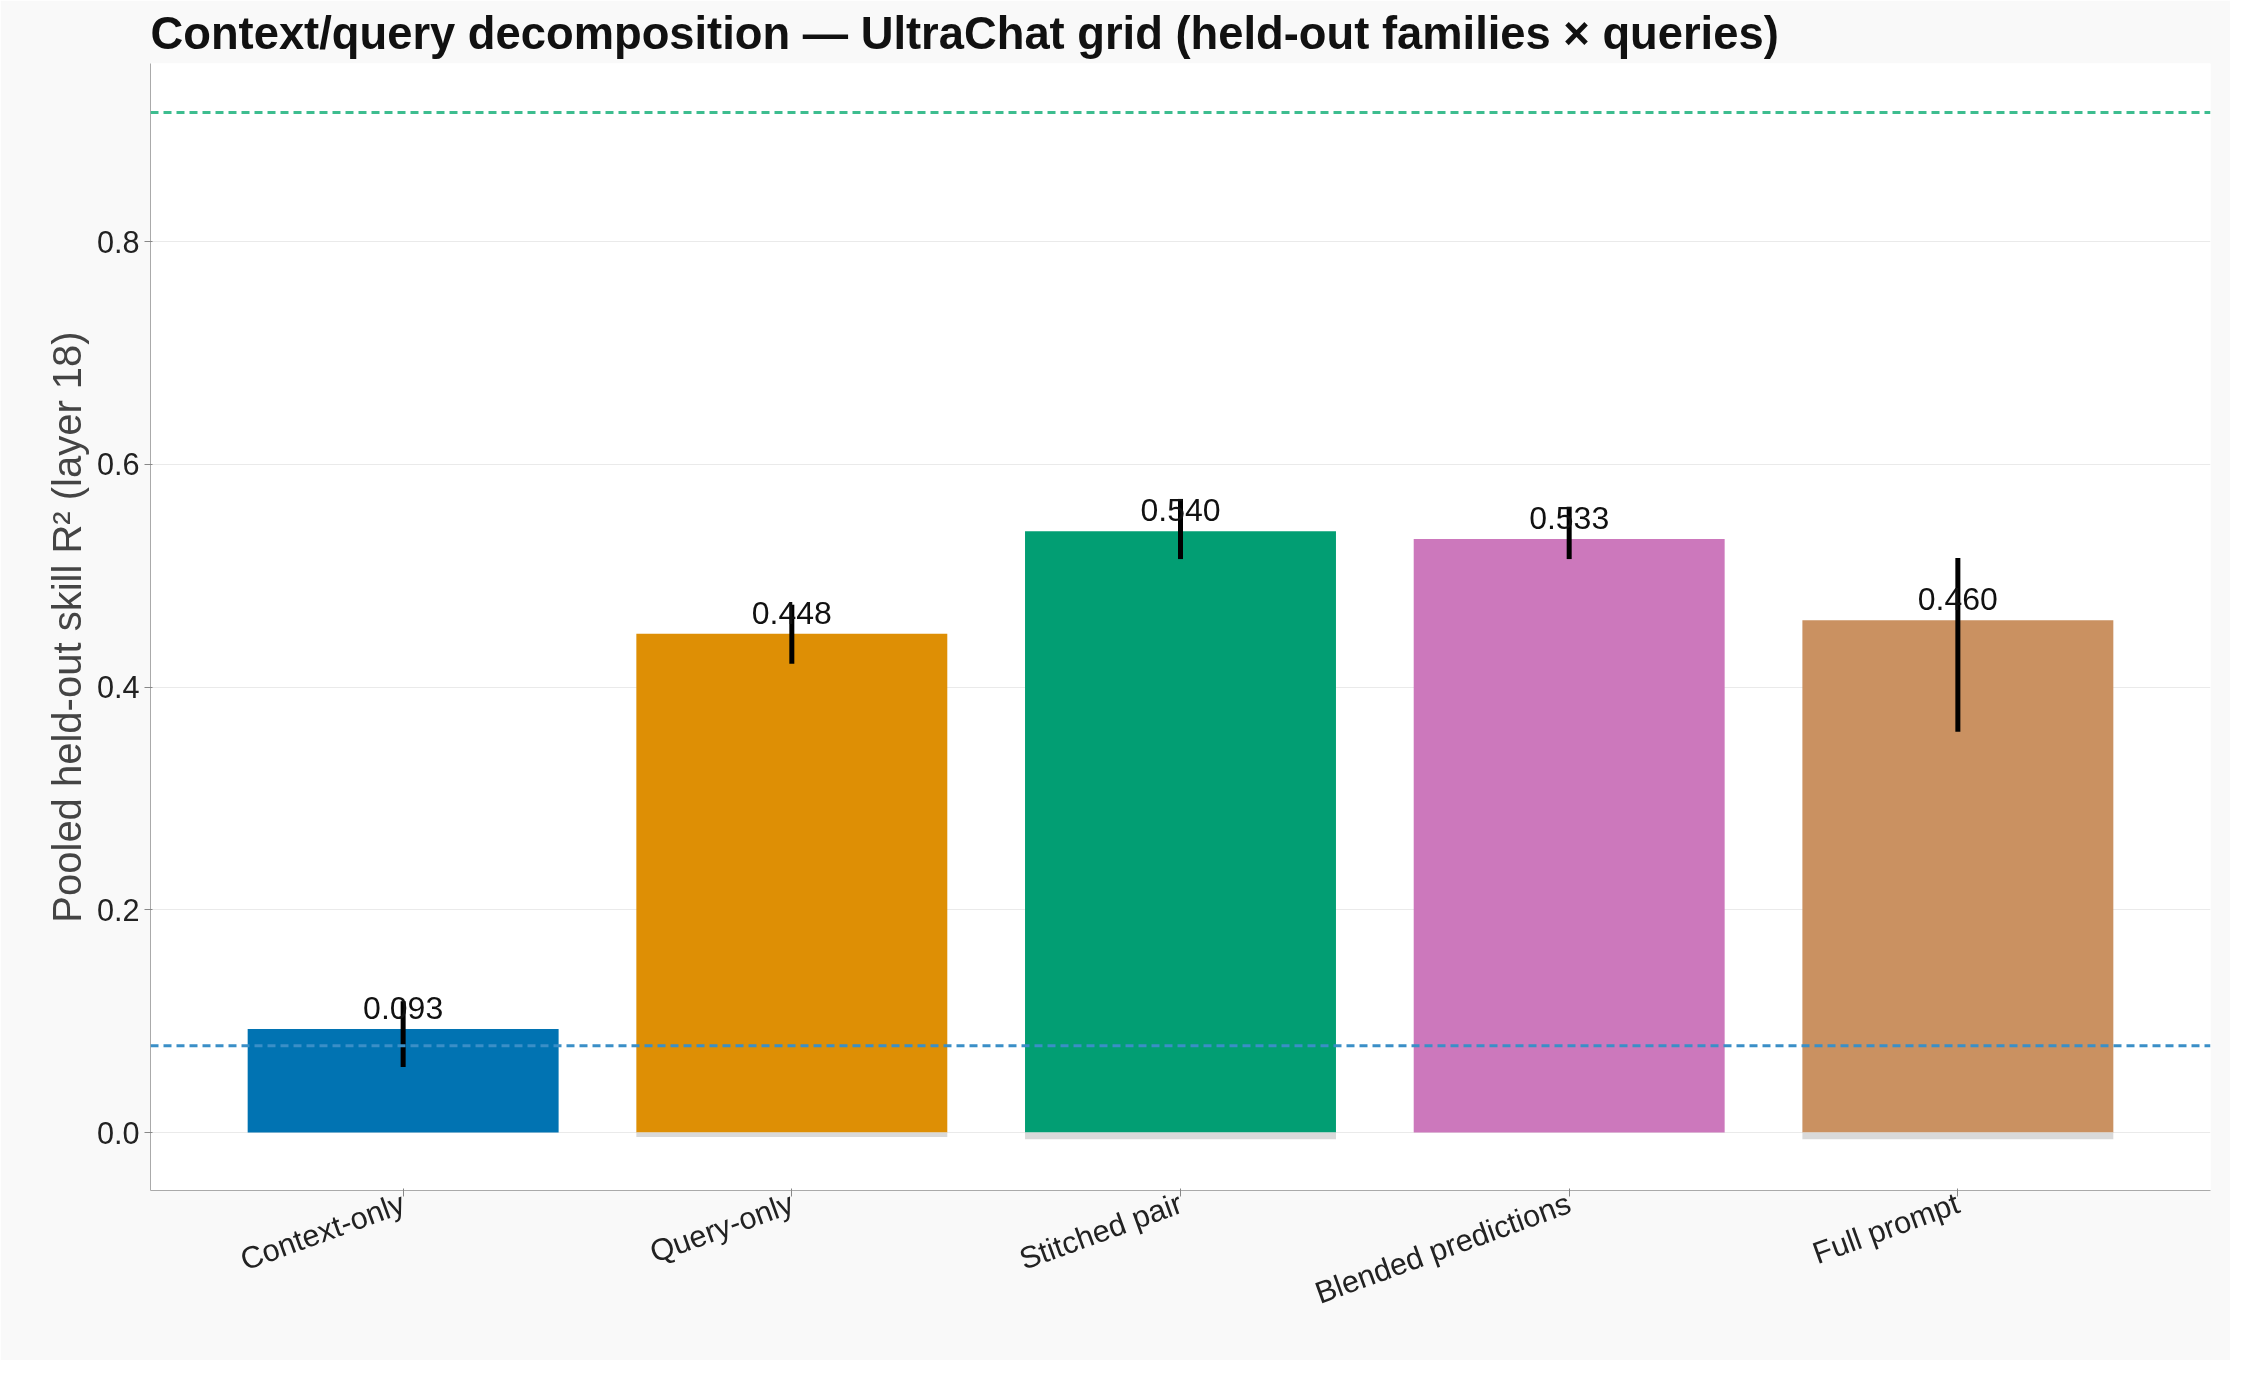  Describe the element at coordinates (118, 1132) in the screenshot. I see `y-tick-label: 0.0` at that location.